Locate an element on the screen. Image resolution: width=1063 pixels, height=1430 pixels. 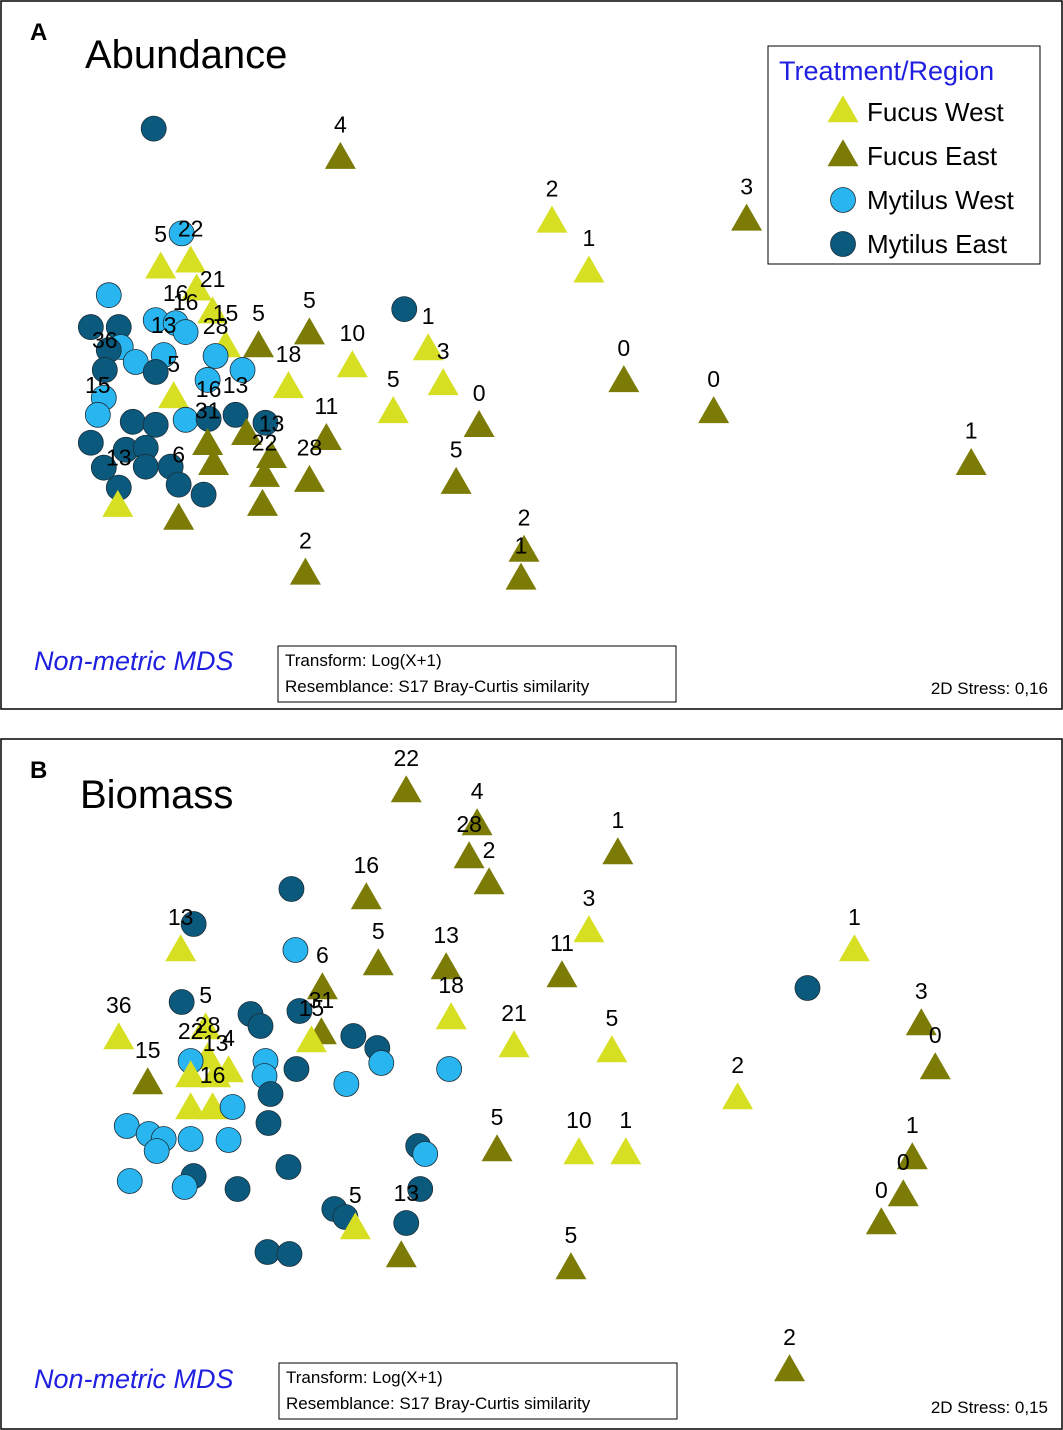
point-label: 28 is located at coordinates (216, 326).